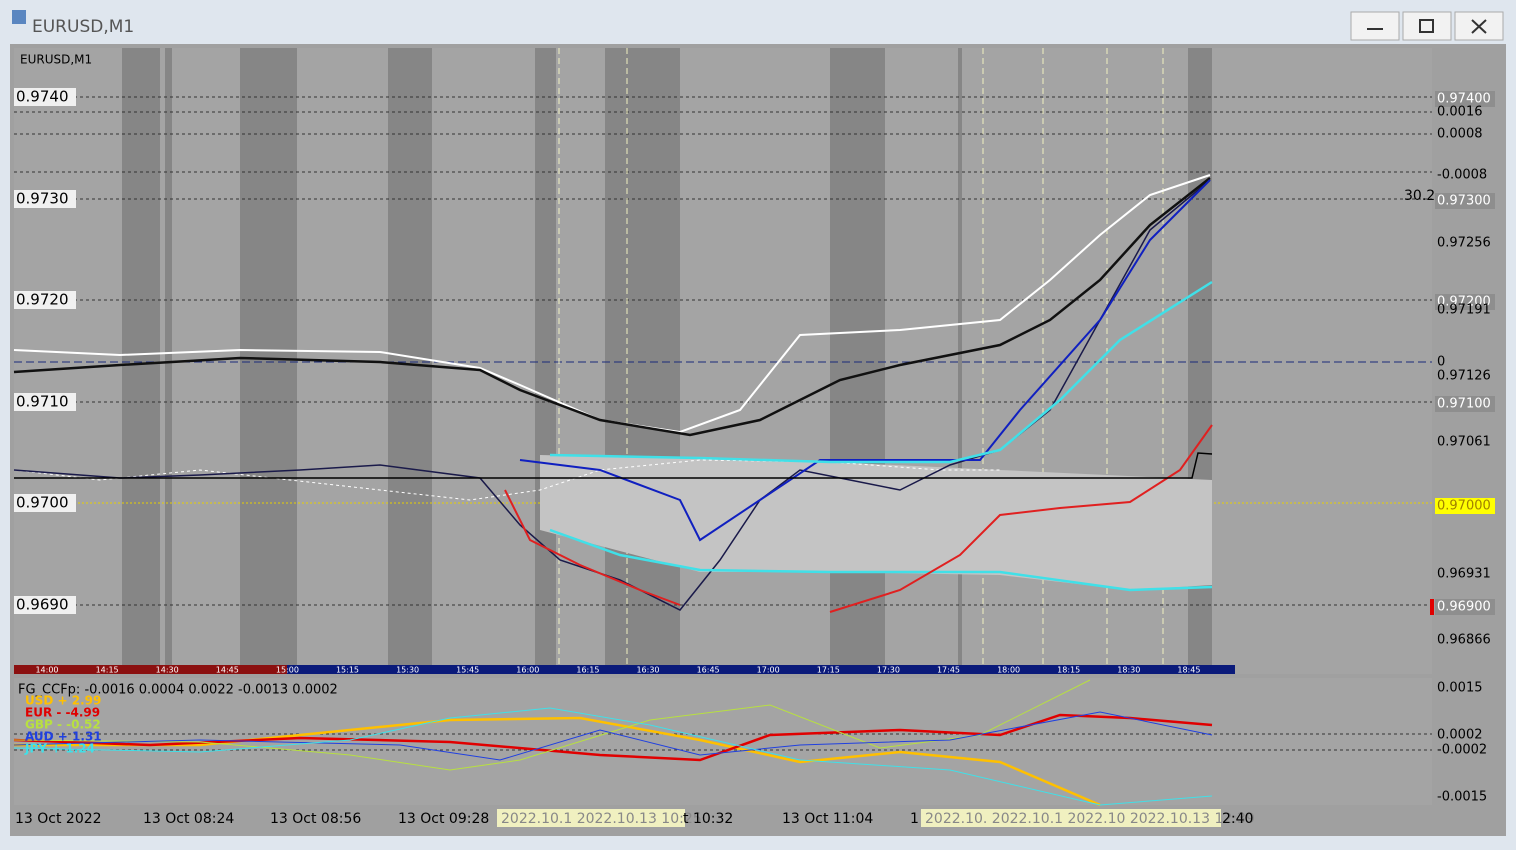 Image resolution: width=1516 pixels, height=850 pixels. Describe the element at coordinates (914, 819) in the screenshot. I see `time-axis-label: 1` at that location.